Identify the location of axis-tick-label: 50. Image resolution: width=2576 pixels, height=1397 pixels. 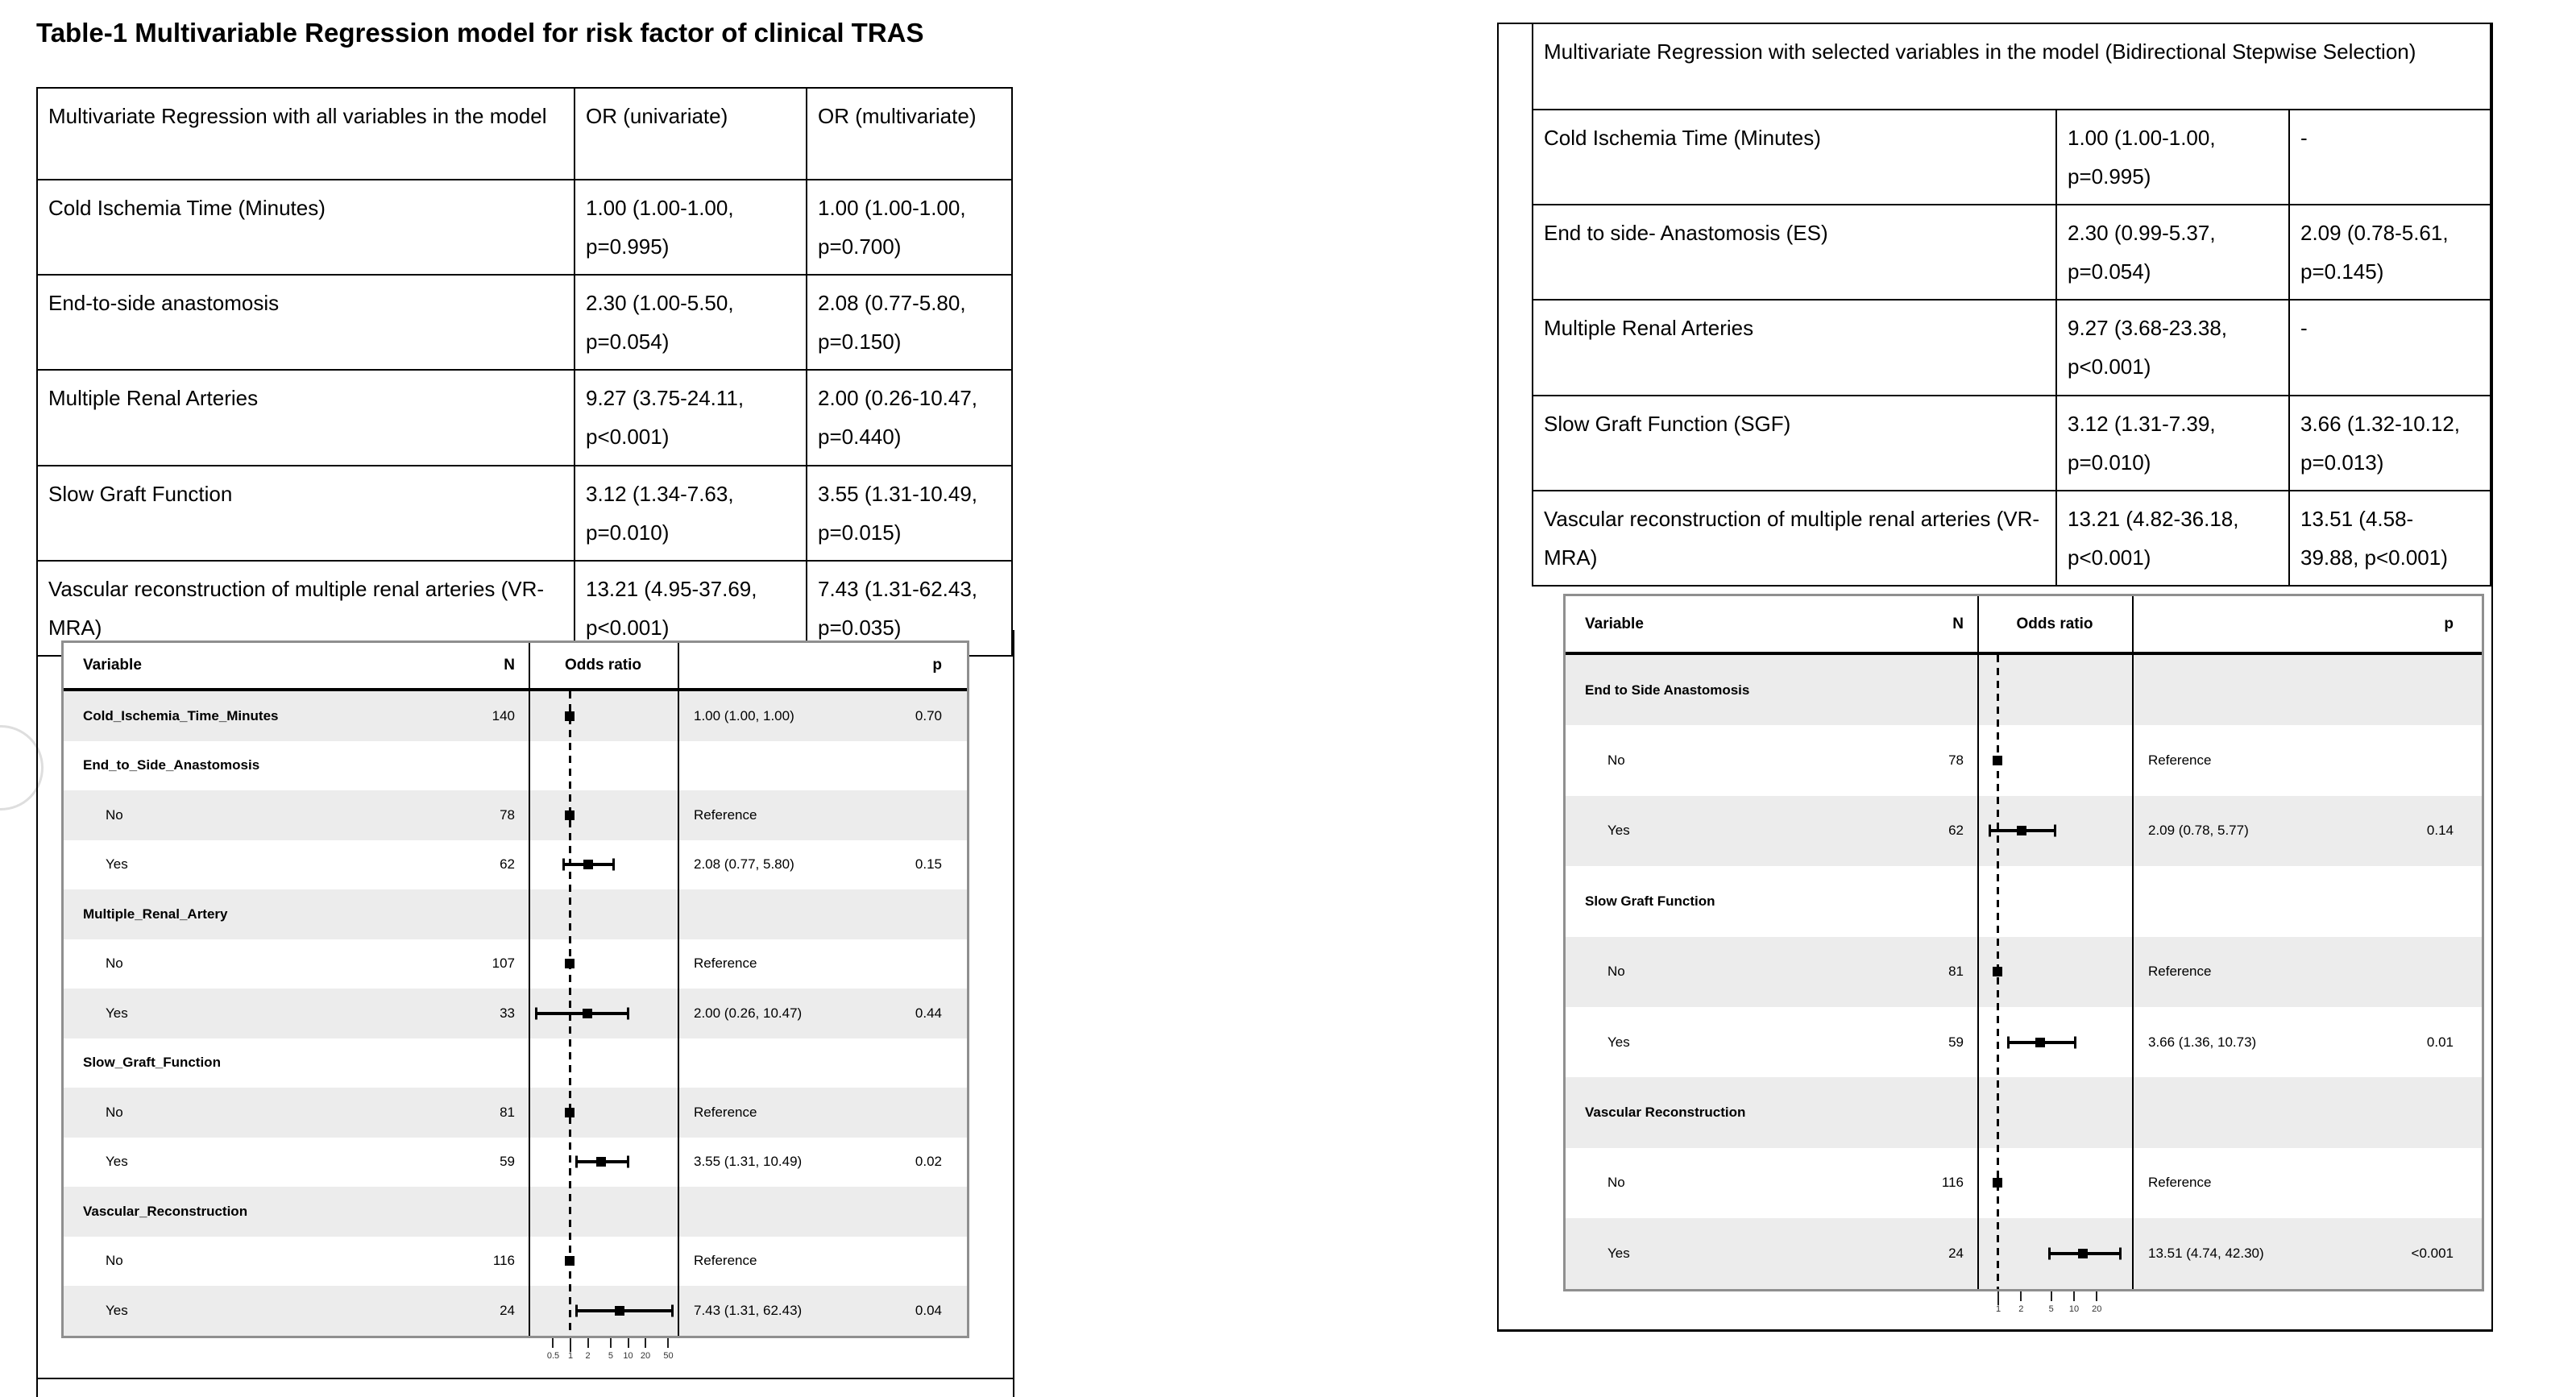
(668, 1356).